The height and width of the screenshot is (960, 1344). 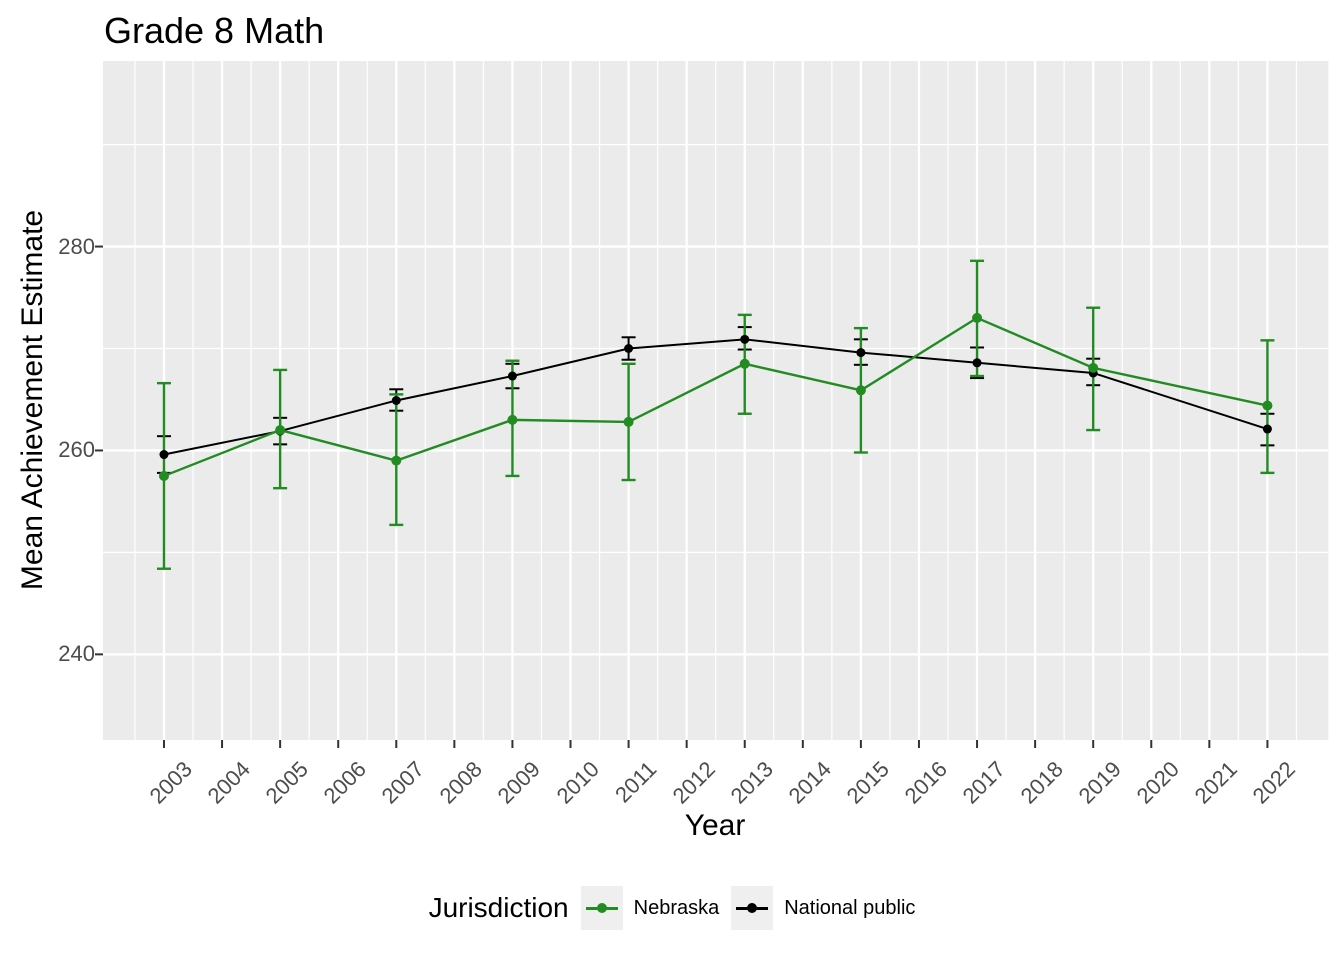 I want to click on series-line-nebraska, so click(x=715, y=397).